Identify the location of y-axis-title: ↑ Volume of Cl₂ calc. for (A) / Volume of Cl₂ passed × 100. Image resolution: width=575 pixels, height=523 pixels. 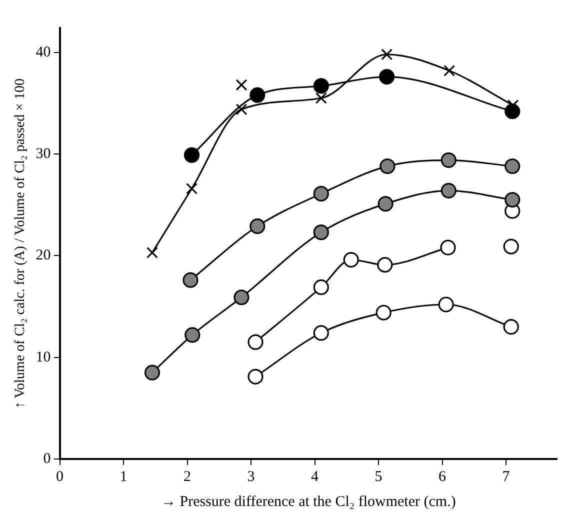
(20, 243).